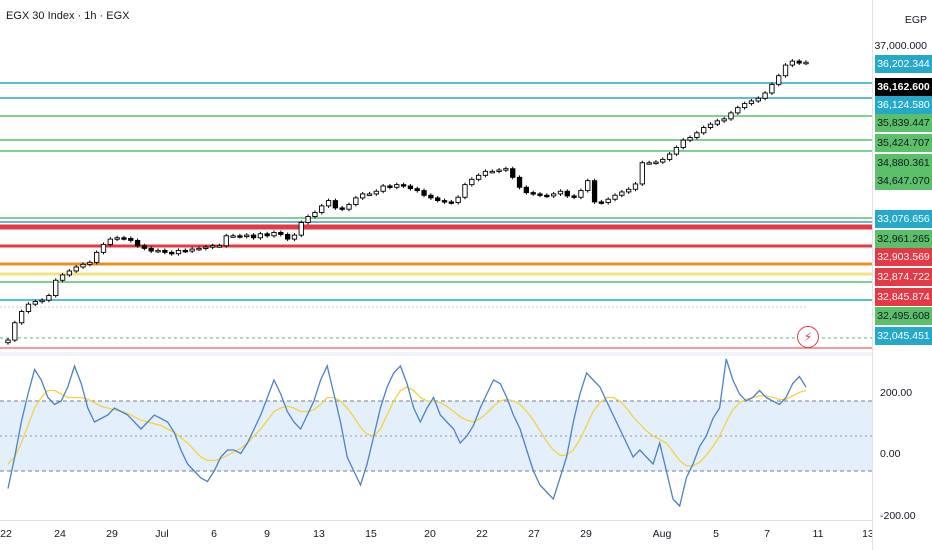 This screenshot has height=550, width=932. Describe the element at coordinates (767, 534) in the screenshot. I see `time-tick: 7` at that location.